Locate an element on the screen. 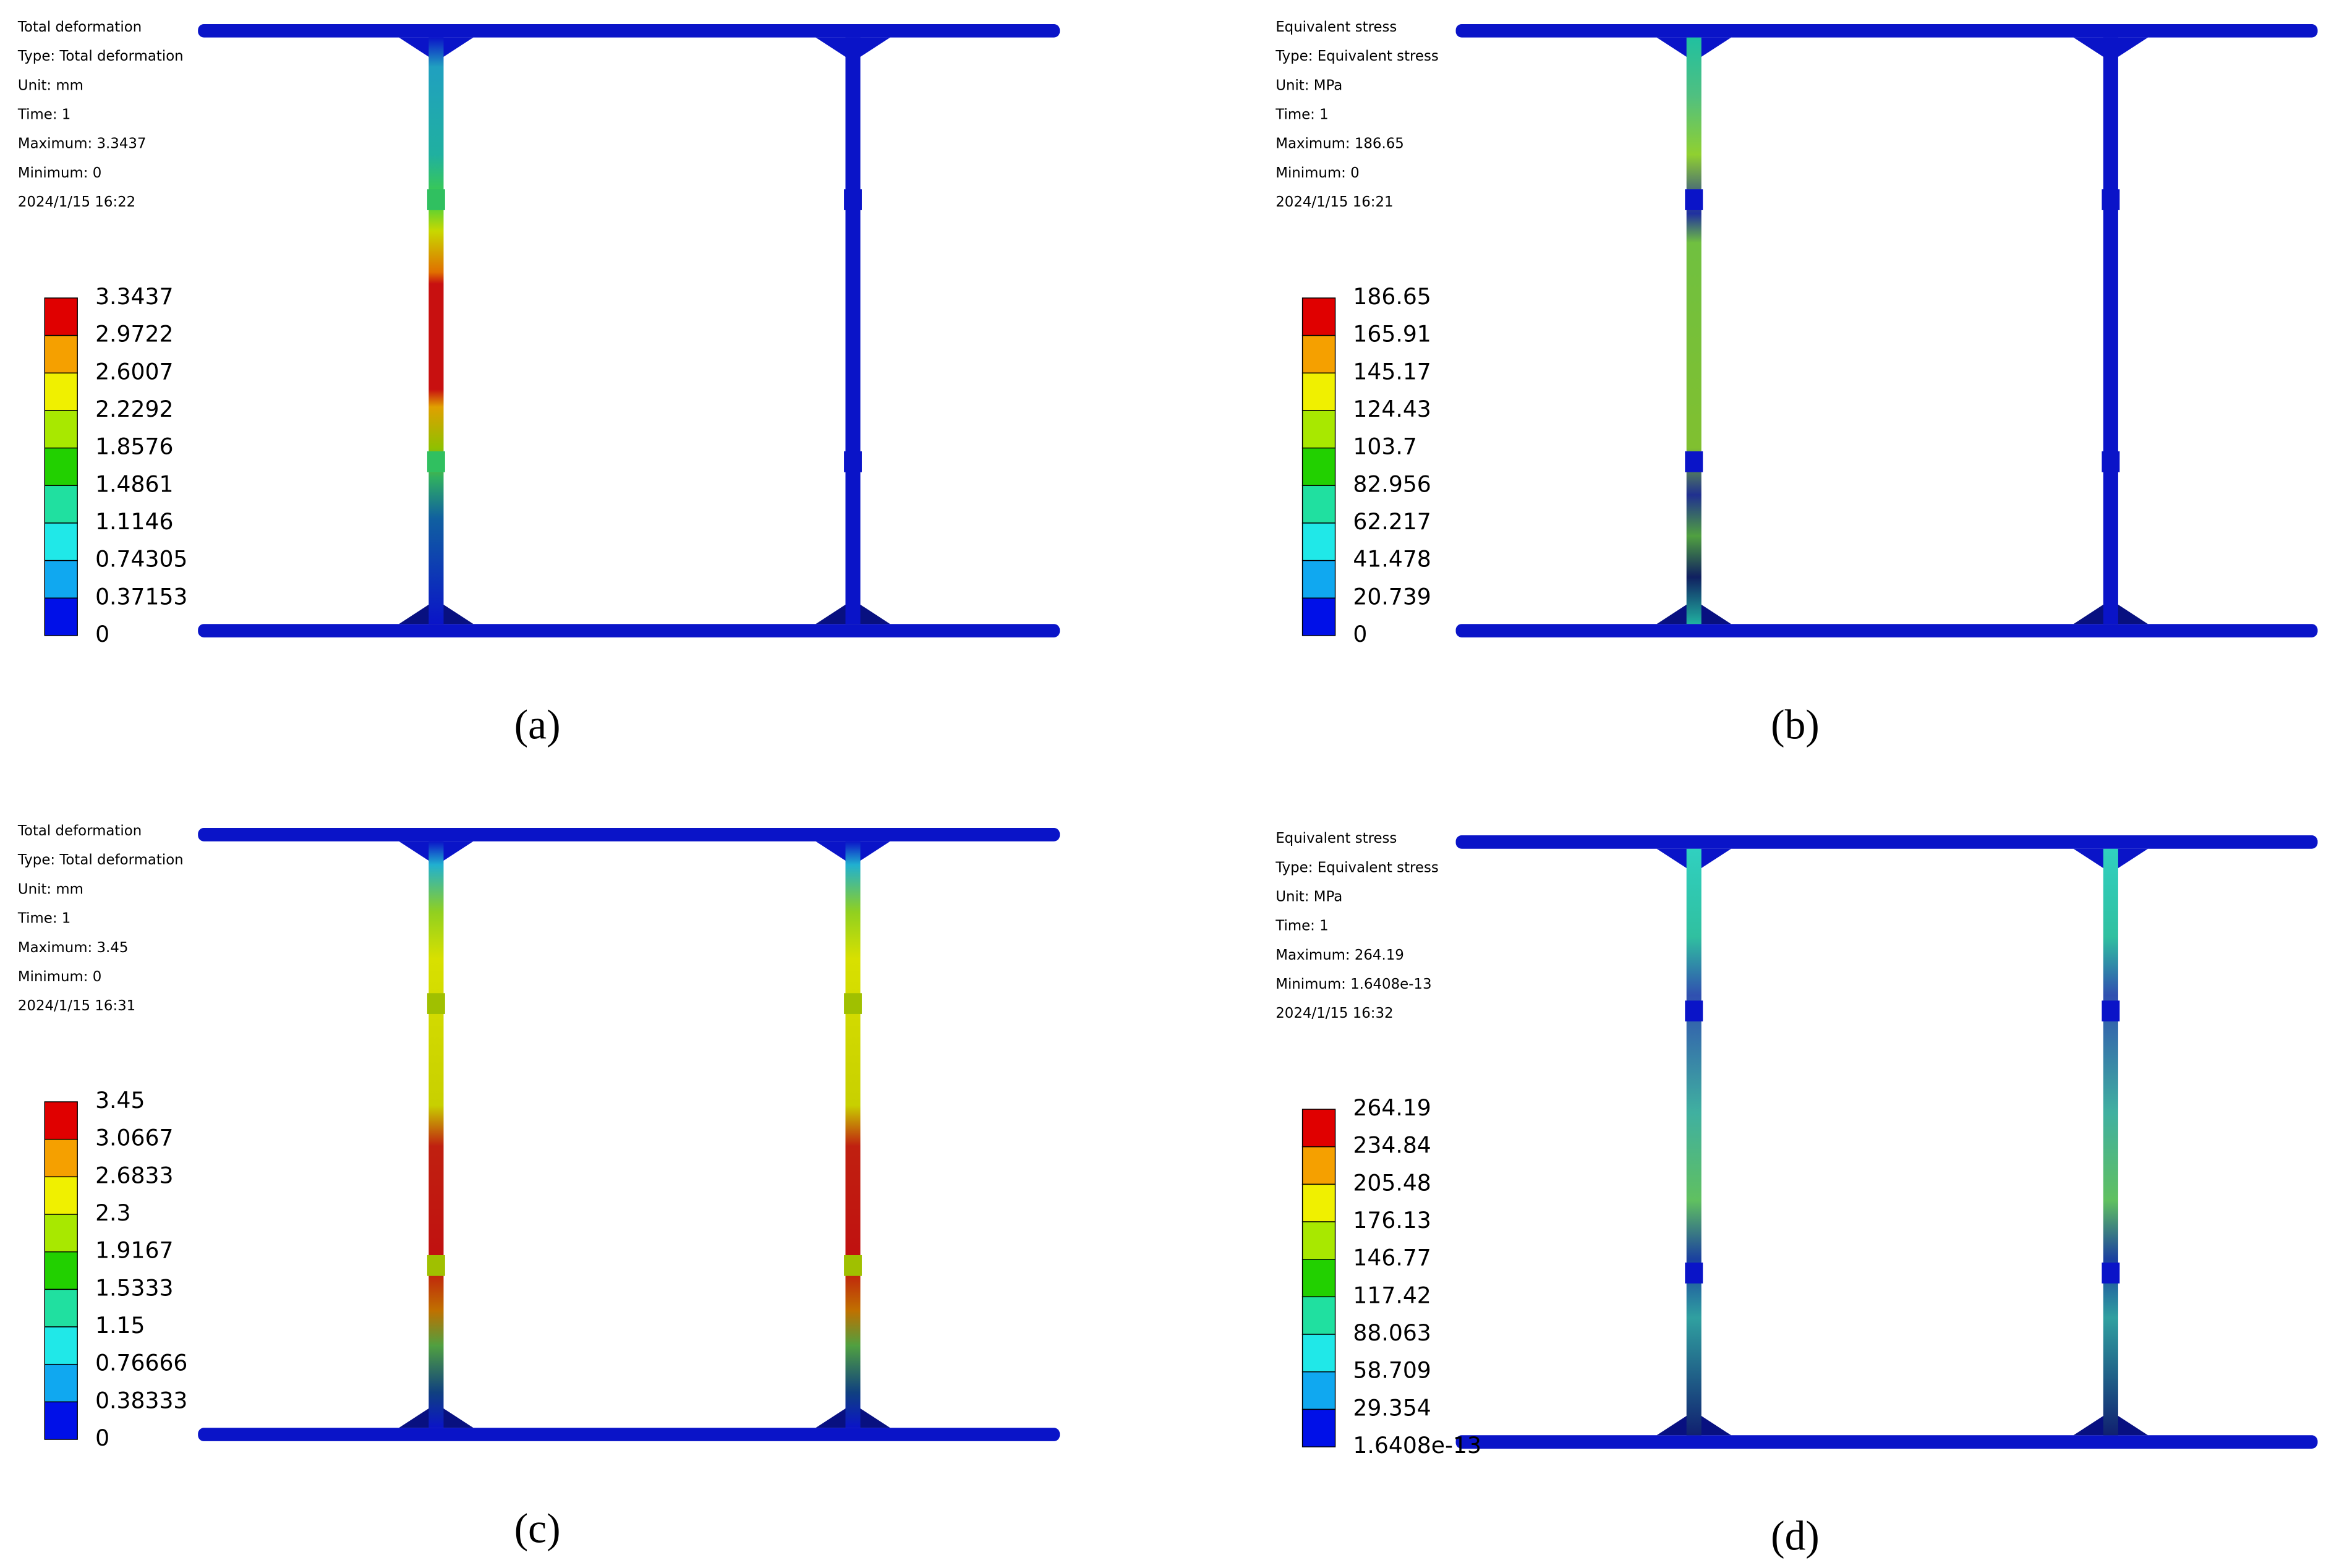 The height and width of the screenshot is (1568, 2334). legend-label: 1.5333 is located at coordinates (134, 1287).